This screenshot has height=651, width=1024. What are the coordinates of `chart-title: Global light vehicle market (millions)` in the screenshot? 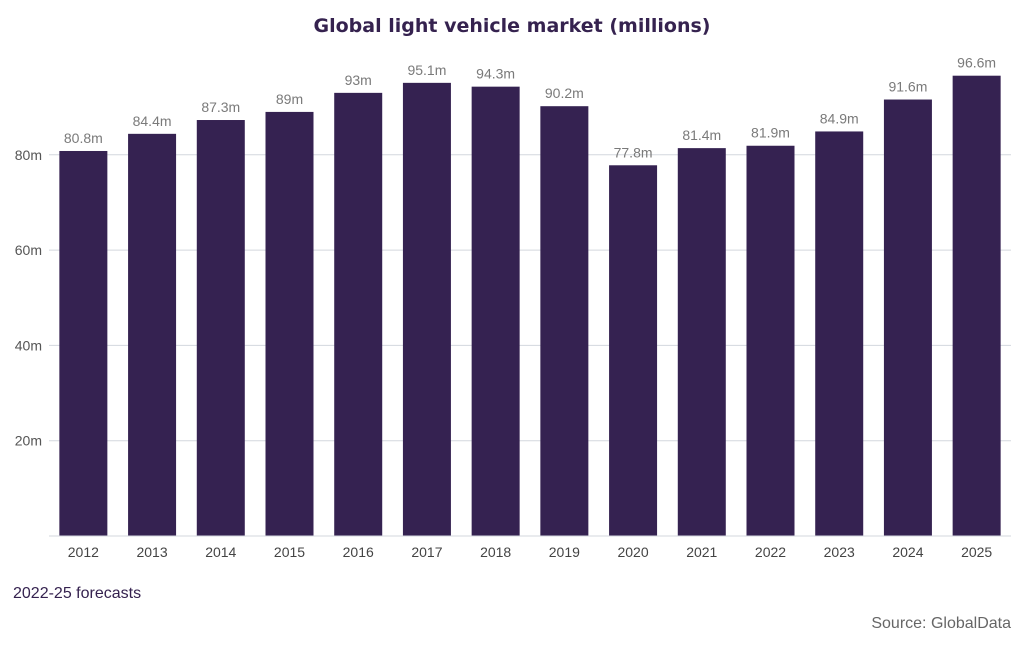 It's located at (512, 26).